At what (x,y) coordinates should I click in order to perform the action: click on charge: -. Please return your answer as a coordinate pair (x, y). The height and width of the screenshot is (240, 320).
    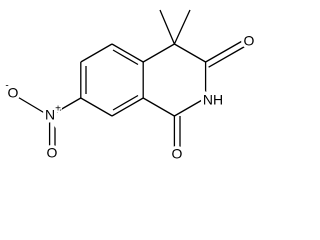
    Looking at the image, I should click on (6, 86).